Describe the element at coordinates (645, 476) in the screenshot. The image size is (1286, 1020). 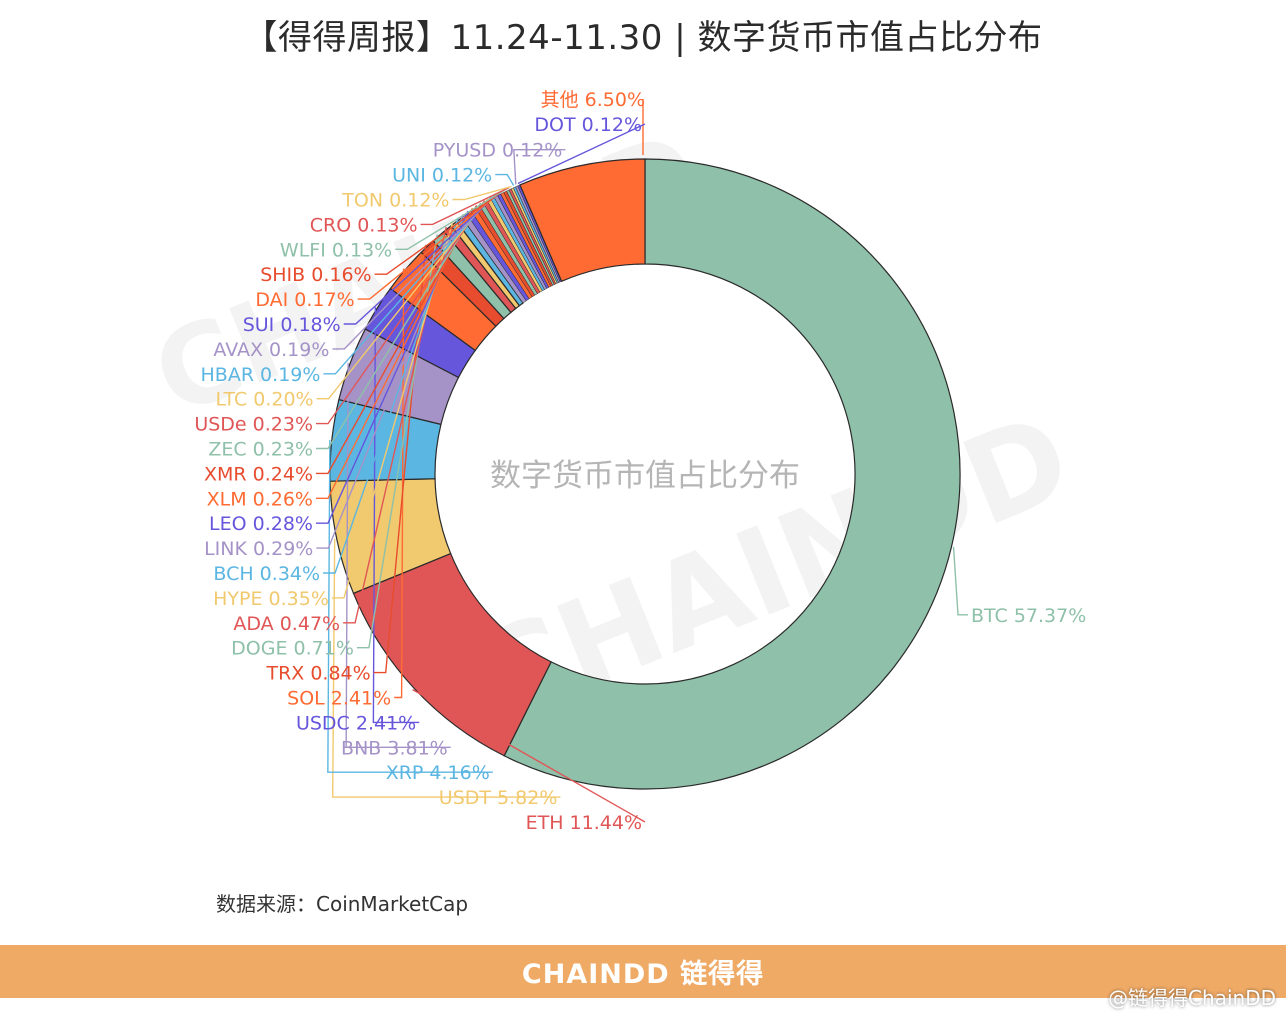
I see `center-label: 数字货币市值占比分布` at that location.